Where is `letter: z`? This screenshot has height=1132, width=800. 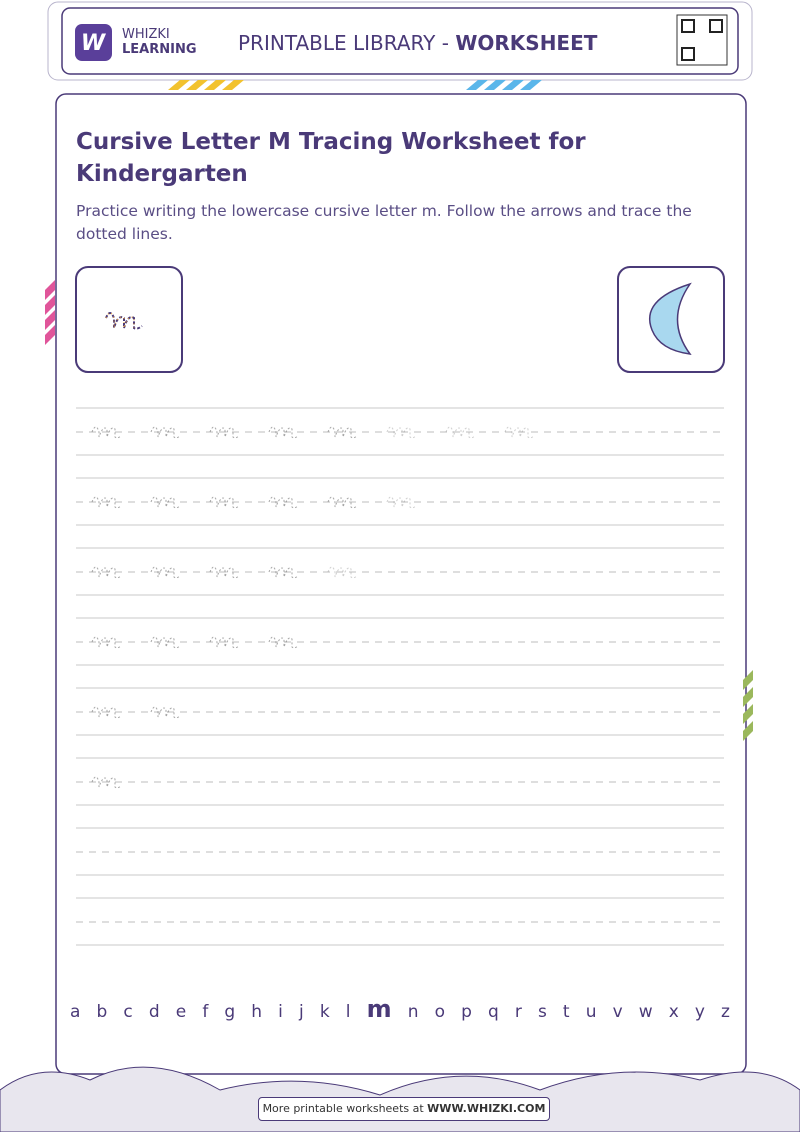 letter: z is located at coordinates (725, 1012).